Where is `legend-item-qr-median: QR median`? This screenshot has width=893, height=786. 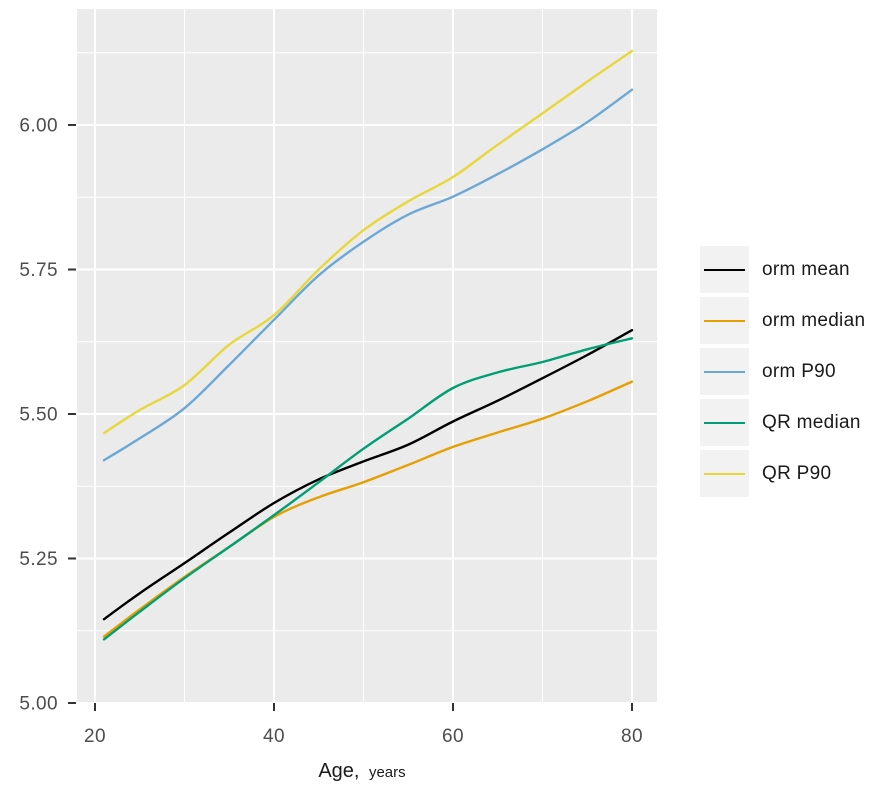
legend-item-qr-median: QR median is located at coordinates (782, 422).